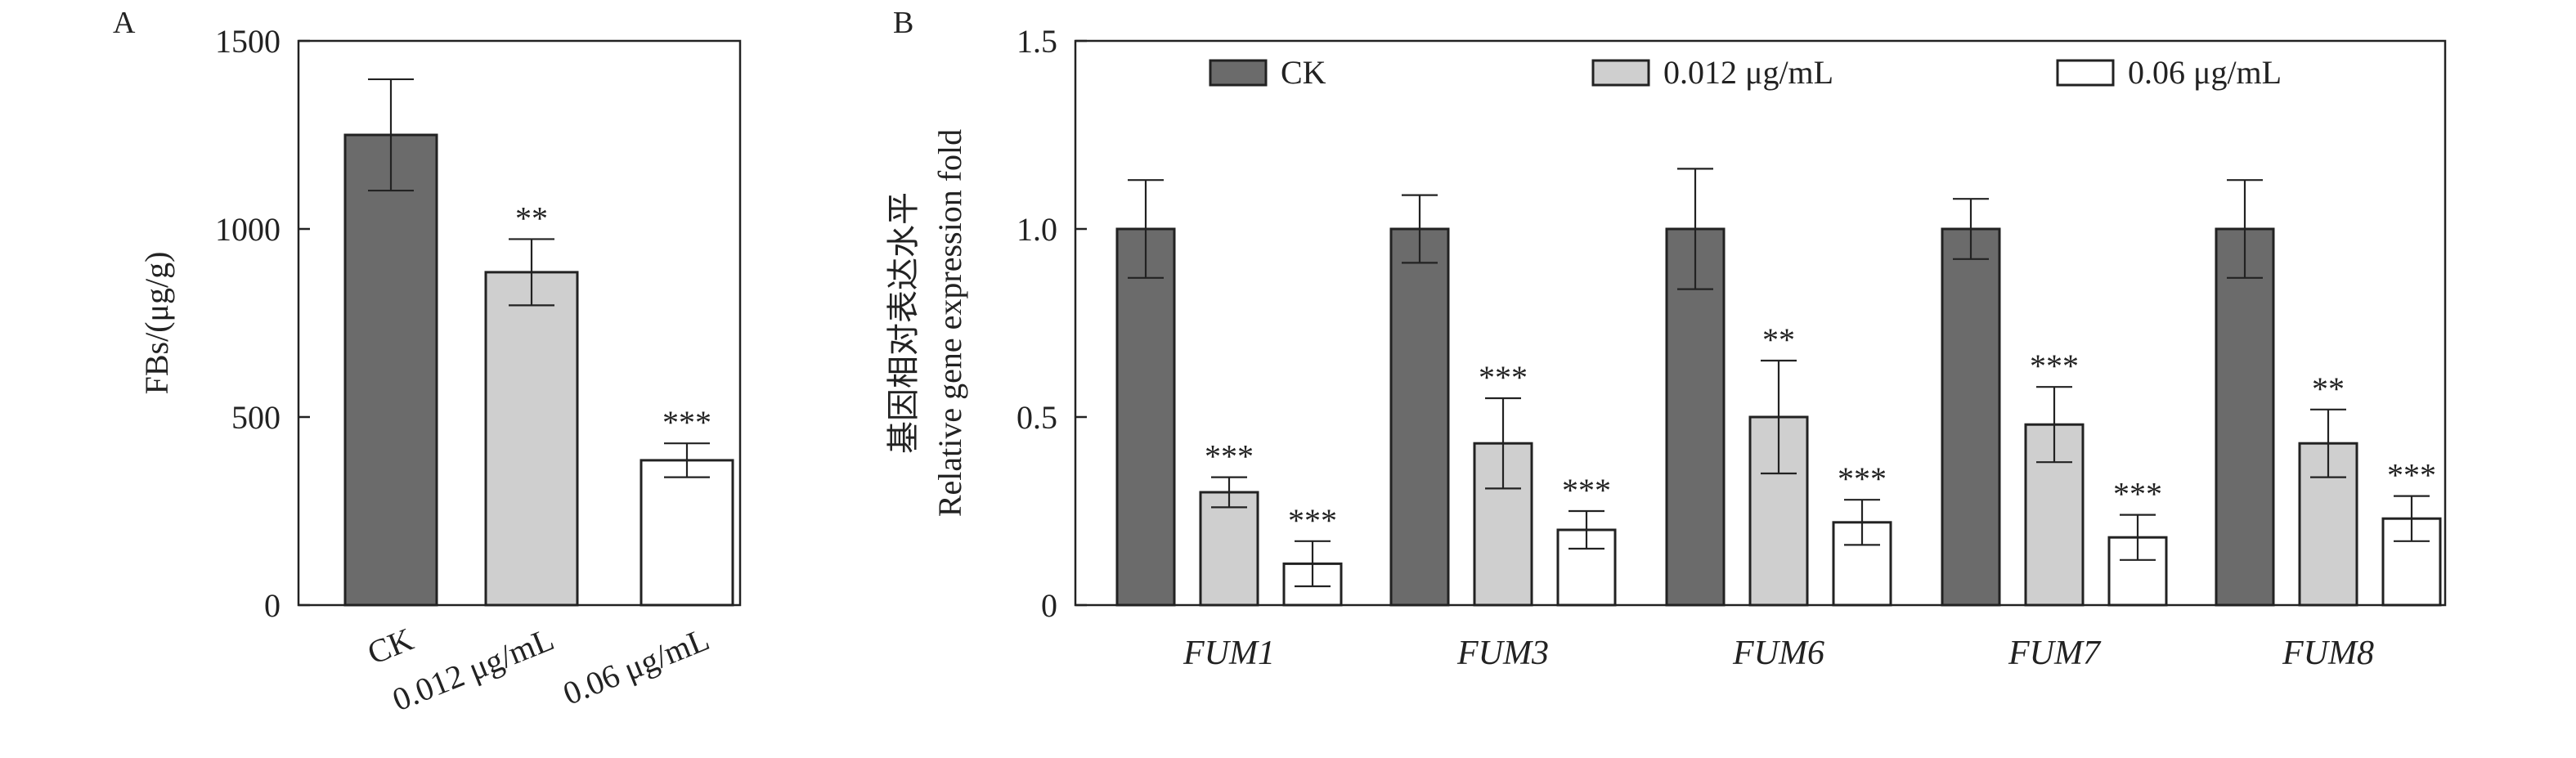 Image resolution: width=2576 pixels, height=758 pixels. Describe the element at coordinates (2328, 653) in the screenshot. I see `x-tick-label-b-4: FUM8` at that location.